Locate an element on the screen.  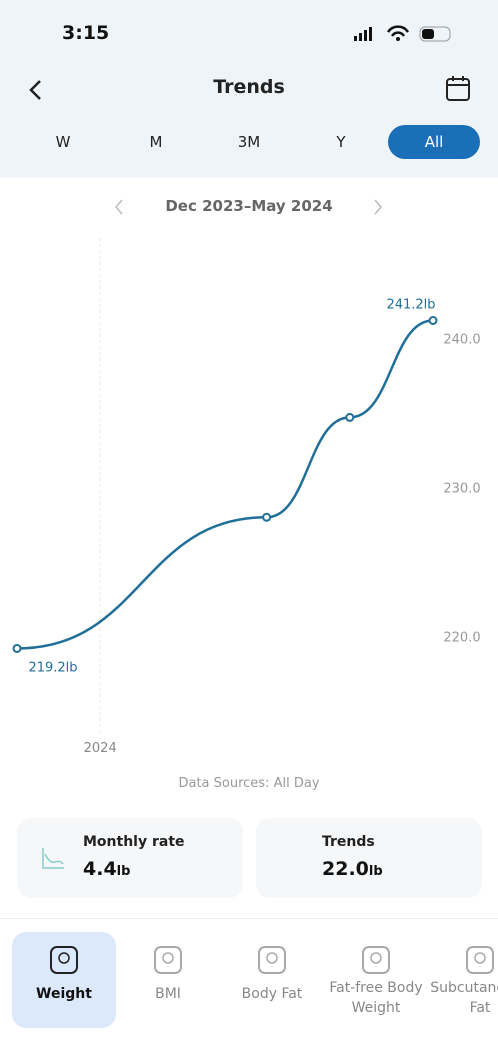
tab: All is located at coordinates (434, 142).